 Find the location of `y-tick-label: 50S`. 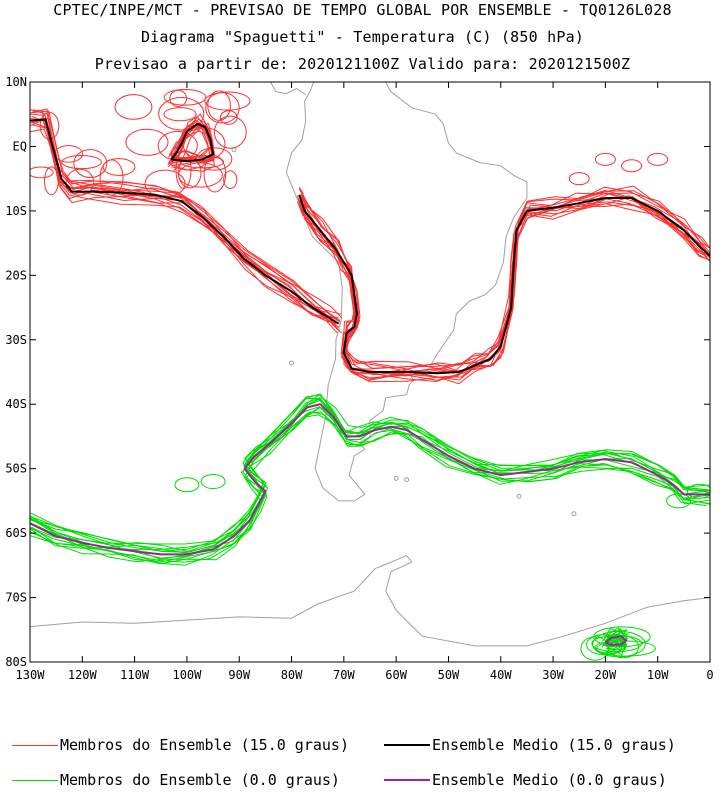

y-tick-label: 50S is located at coordinates (16, 469).